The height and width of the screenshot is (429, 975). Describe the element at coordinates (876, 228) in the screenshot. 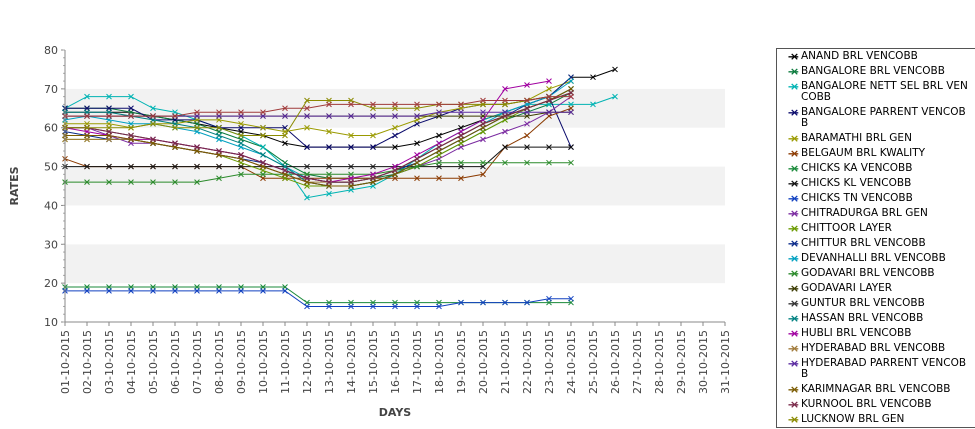

I see `legend-item: —× CHITTOOR LAYER` at that location.